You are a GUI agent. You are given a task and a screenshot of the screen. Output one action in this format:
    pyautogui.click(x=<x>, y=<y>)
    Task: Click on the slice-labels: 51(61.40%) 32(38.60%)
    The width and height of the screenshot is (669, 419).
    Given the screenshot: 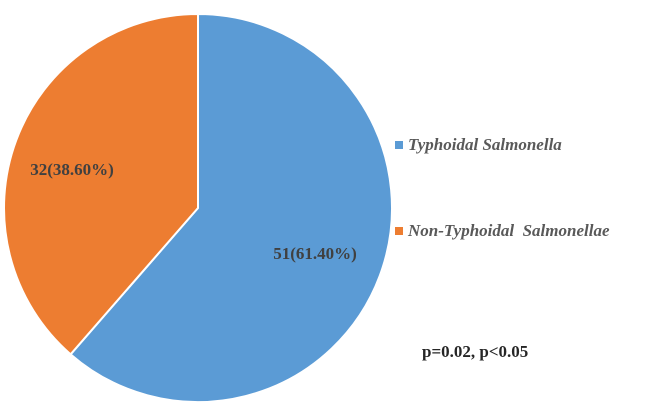 What is the action you would take?
    pyautogui.click(x=193, y=211)
    